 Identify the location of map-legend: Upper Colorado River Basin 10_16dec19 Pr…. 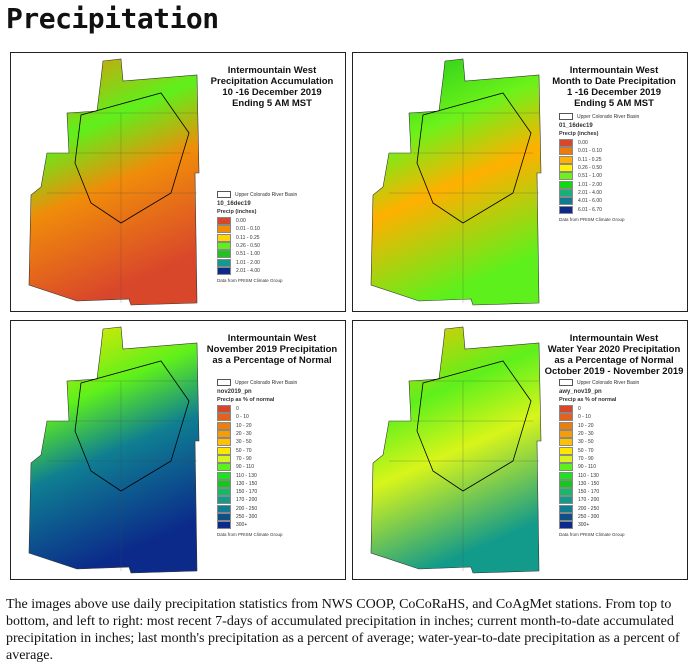
(257, 237).